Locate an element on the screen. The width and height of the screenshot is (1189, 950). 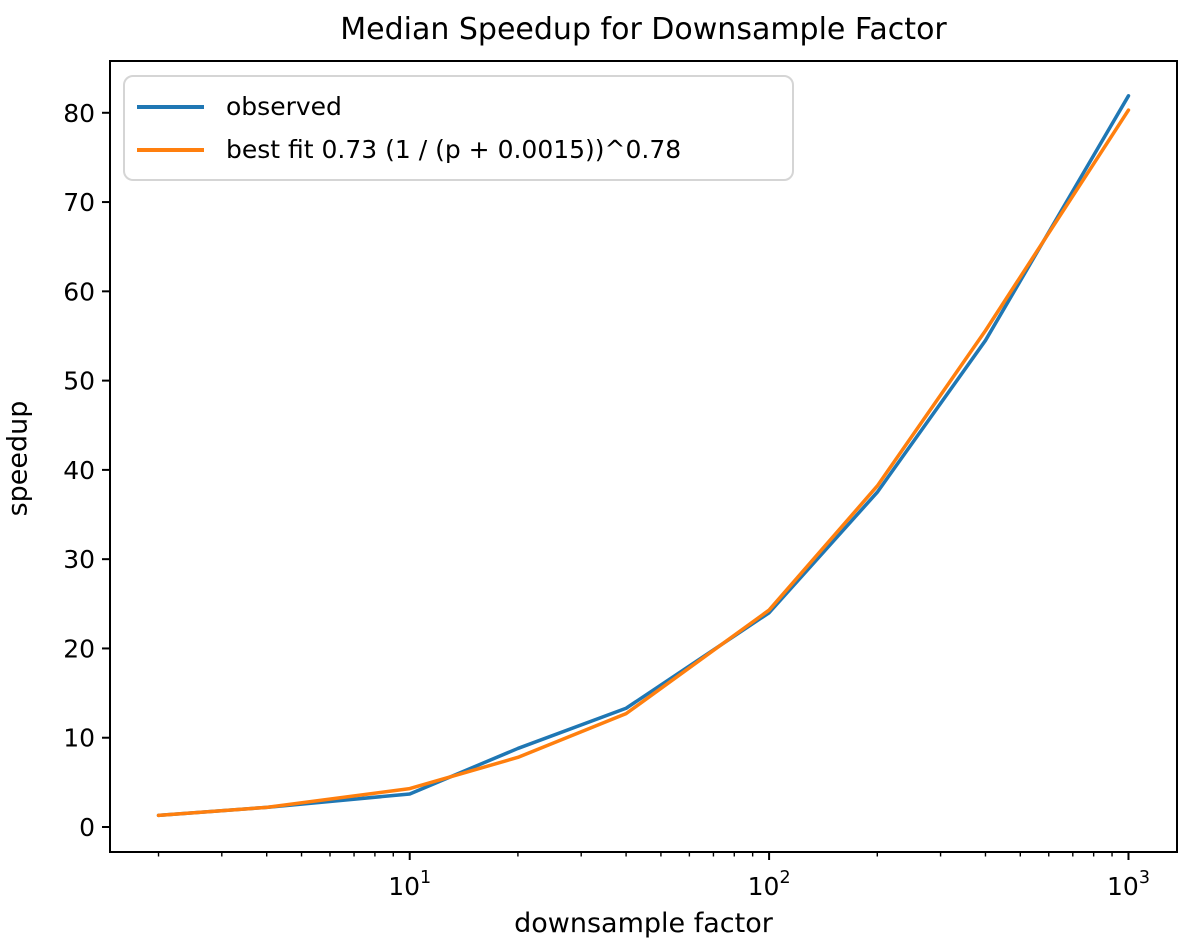
x-tick-label: 10² is located at coordinates (769, 884).